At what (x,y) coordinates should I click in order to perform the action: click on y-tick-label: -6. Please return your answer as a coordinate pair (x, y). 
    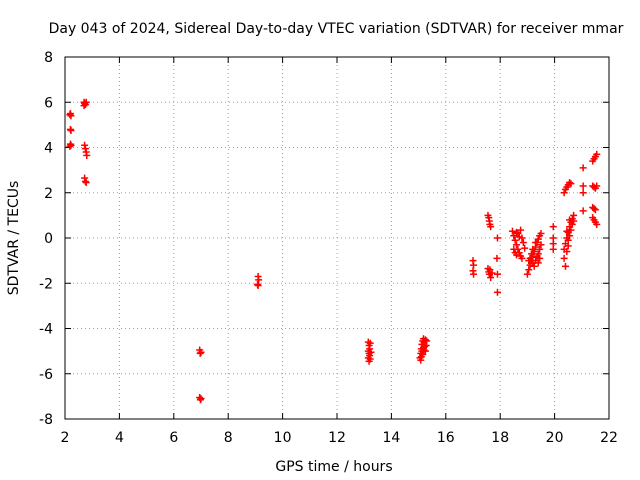
    Looking at the image, I should click on (46, 375).